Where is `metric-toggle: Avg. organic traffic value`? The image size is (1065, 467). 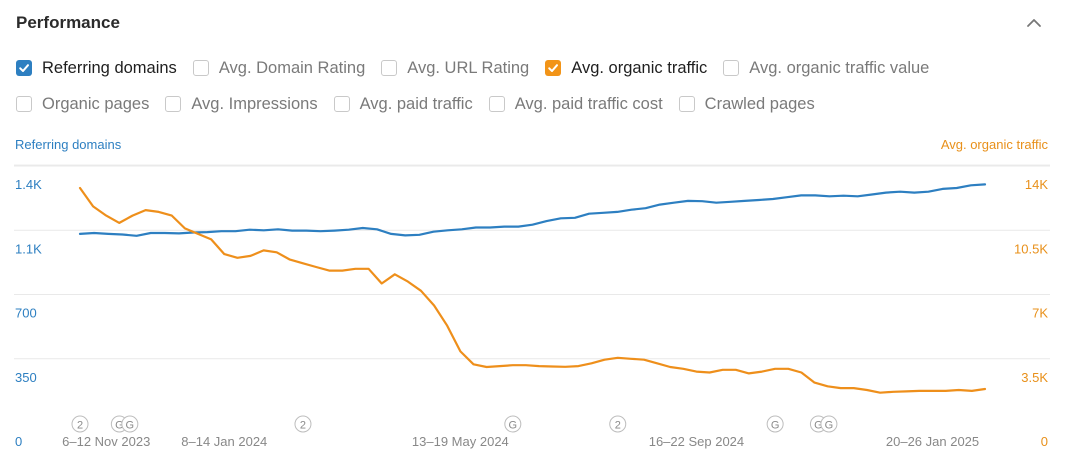 metric-toggle: Avg. organic traffic value is located at coordinates (826, 68).